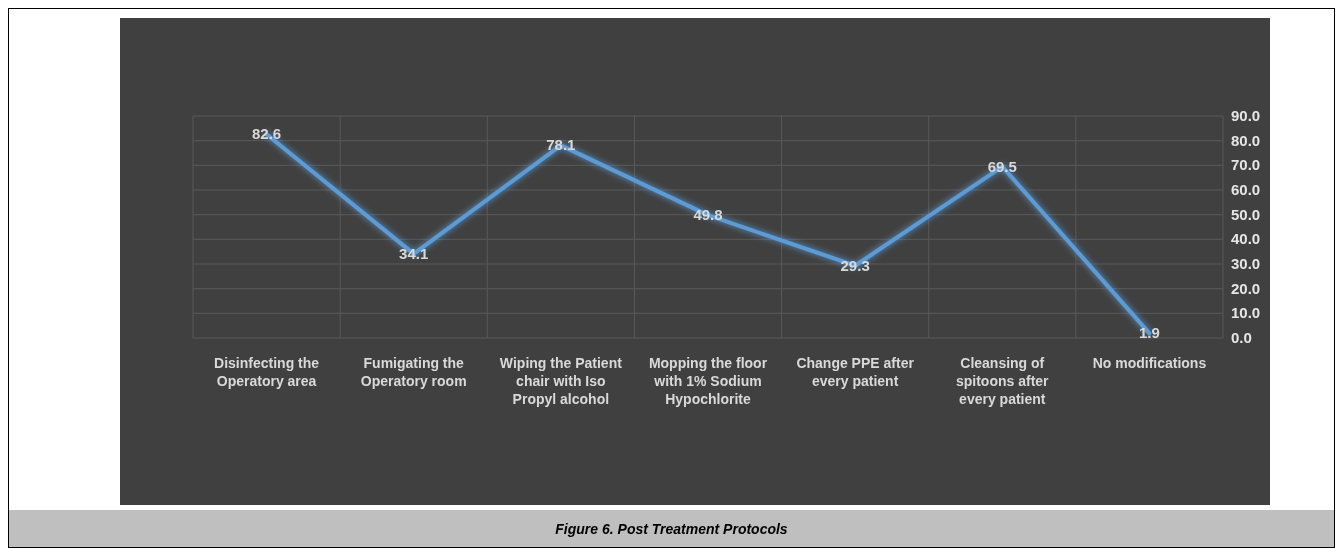 The width and height of the screenshot is (1343, 548). Describe the element at coordinates (855, 372) in the screenshot. I see `x-tick-label: Change PPE after every patient` at that location.